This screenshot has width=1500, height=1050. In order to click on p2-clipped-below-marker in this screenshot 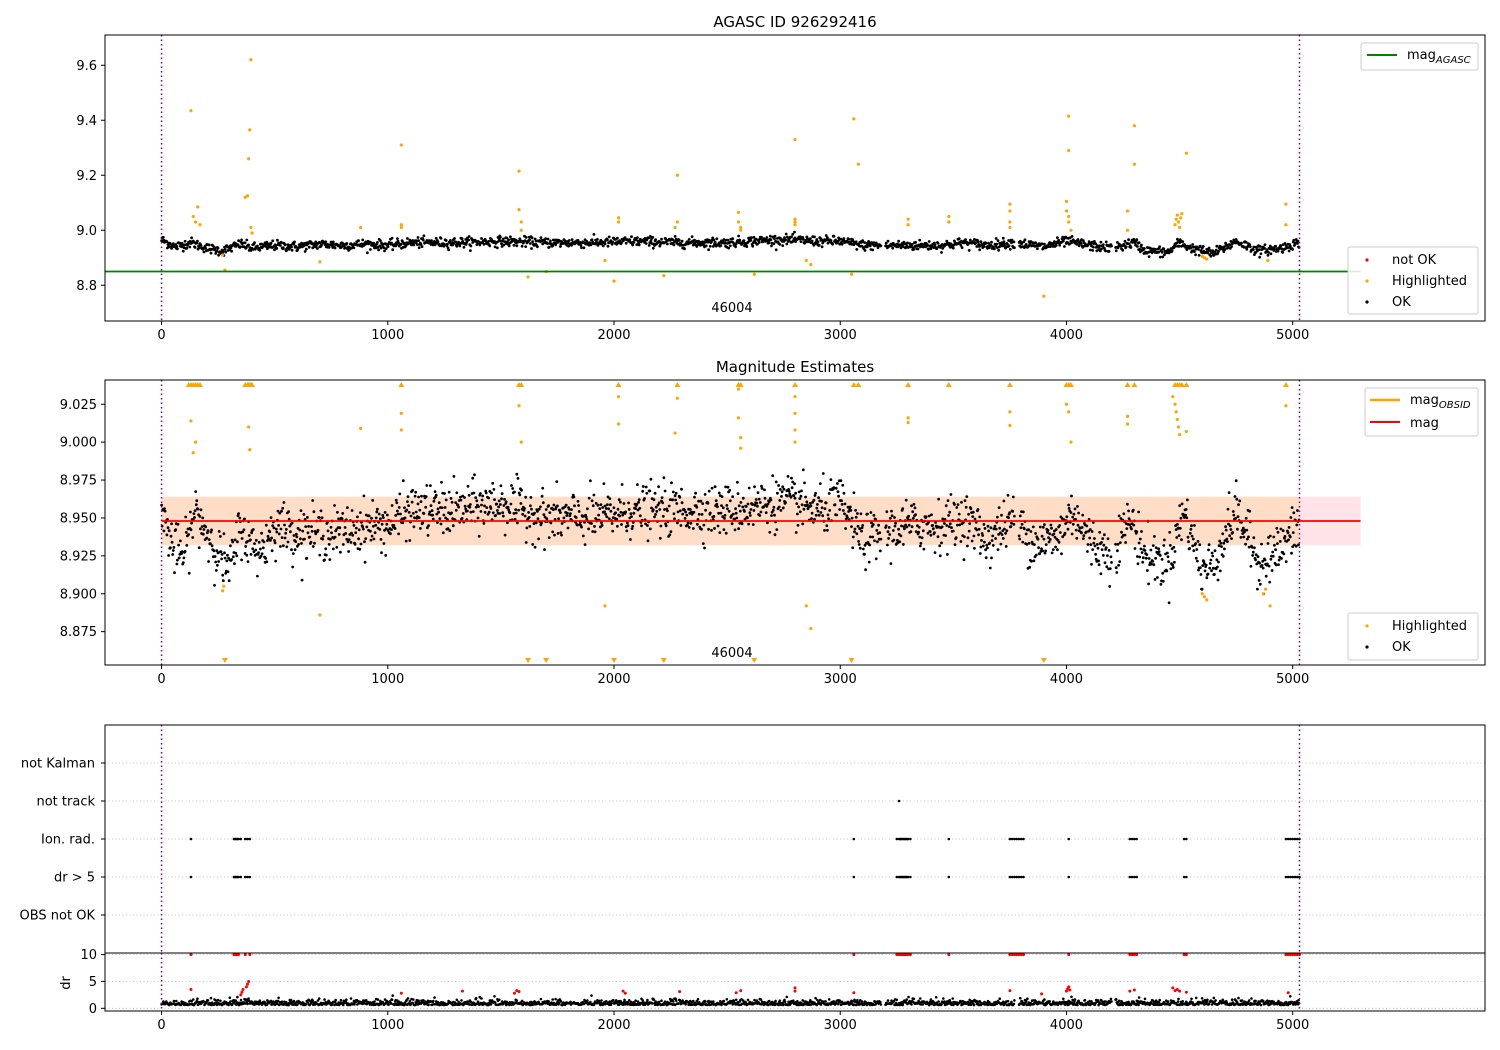, I will do `click(546, 660)`.